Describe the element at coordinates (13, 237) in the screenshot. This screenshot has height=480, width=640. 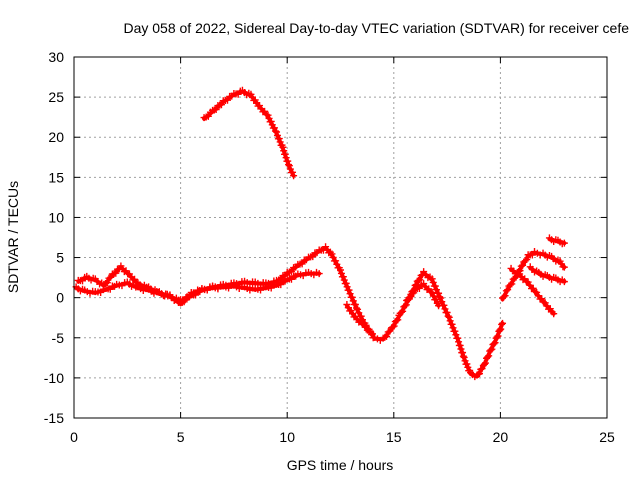
I see `y-axis-label: SDTVAR / TECUs` at that location.